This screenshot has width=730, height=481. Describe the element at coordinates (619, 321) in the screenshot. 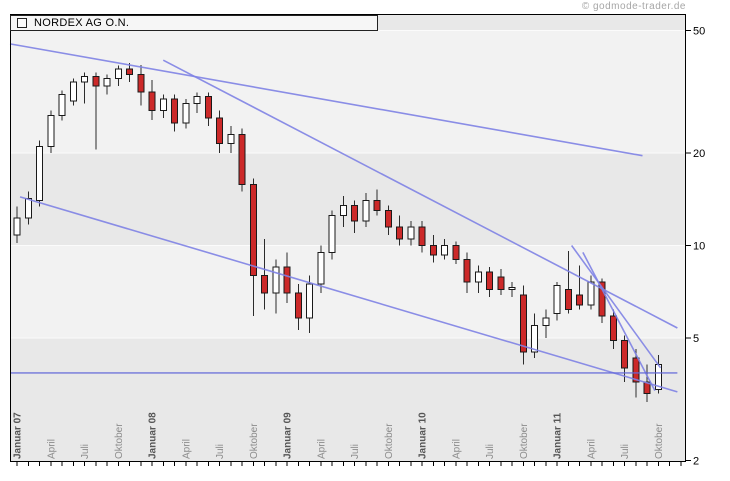

I see `wedge-lower-line` at that location.